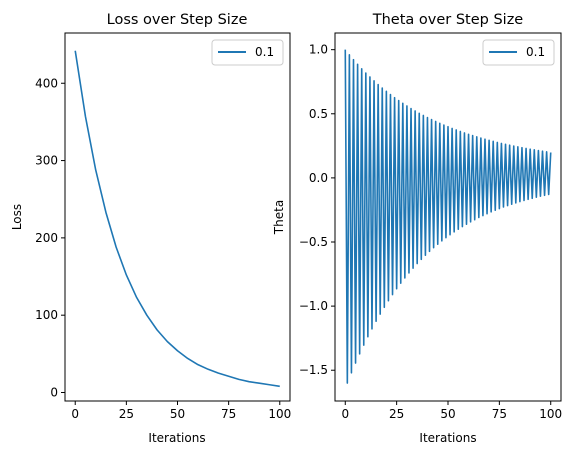 The width and height of the screenshot is (574, 455). I want to click on theta-y-tick-label: 1.0, so click(318, 50).